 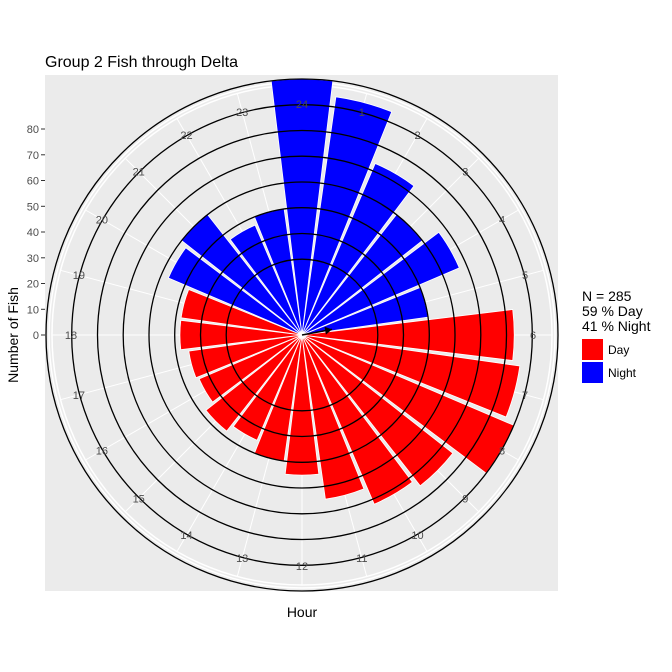 I want to click on hour-label: 3, so click(x=465, y=173).